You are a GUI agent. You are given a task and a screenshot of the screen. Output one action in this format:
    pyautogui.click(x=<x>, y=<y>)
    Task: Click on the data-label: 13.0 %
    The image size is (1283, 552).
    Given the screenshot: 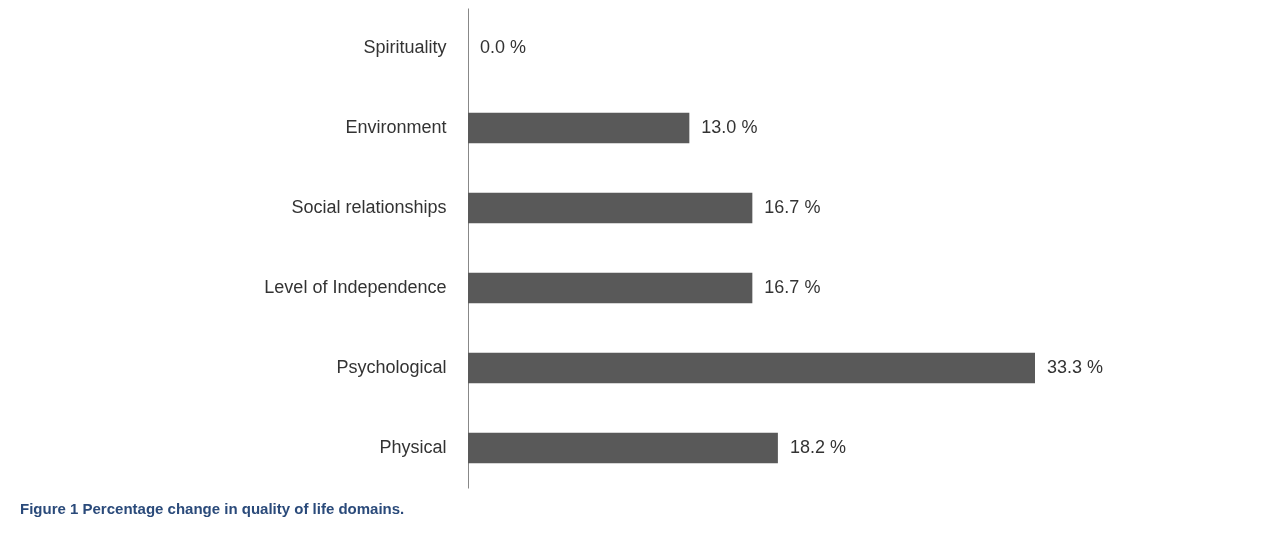 What is the action you would take?
    pyautogui.click(x=729, y=127)
    